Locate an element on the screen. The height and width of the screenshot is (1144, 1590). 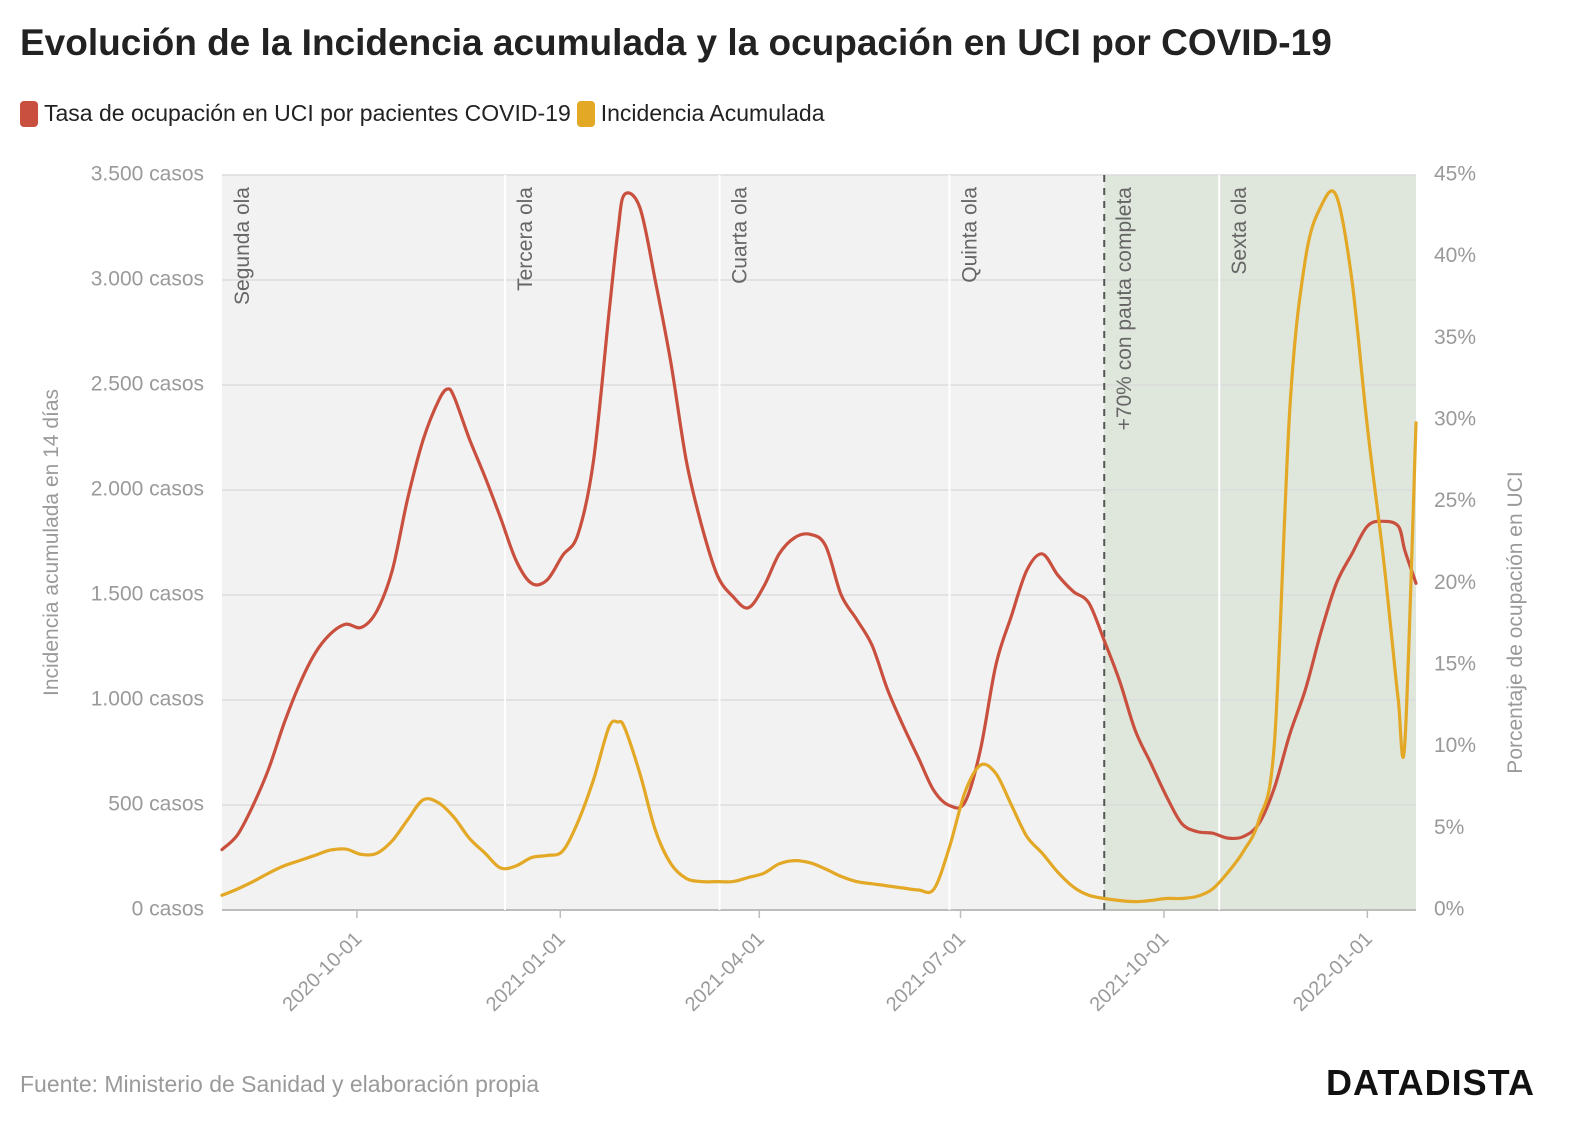
y-right-axis-title: Porcentaje de ocupación en UCI is located at coordinates (1515, 622).